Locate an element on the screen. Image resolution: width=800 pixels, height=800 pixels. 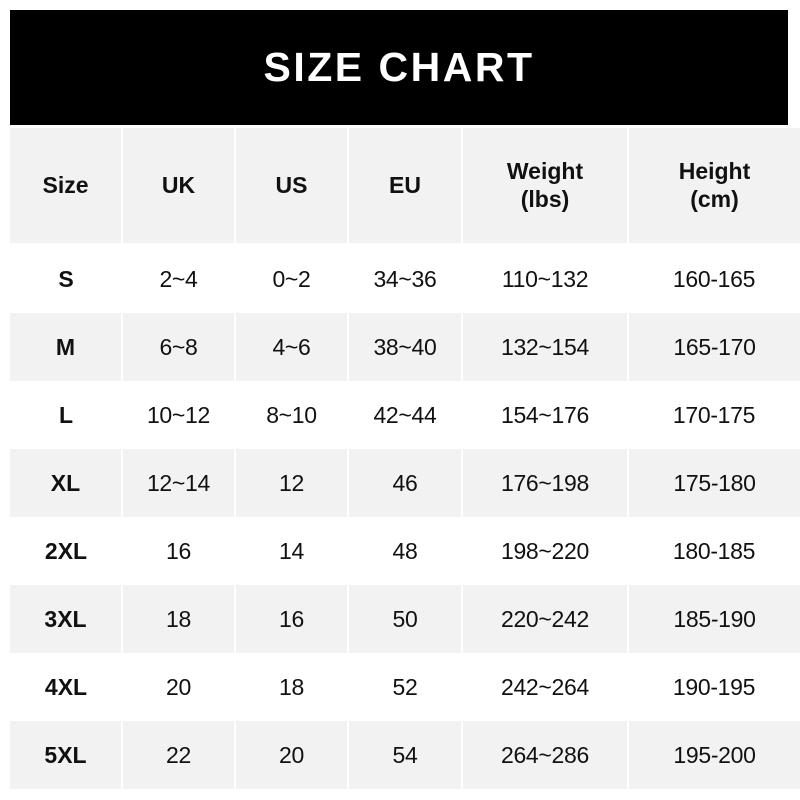
cell-uk: 12~14 is located at coordinates (179, 483).